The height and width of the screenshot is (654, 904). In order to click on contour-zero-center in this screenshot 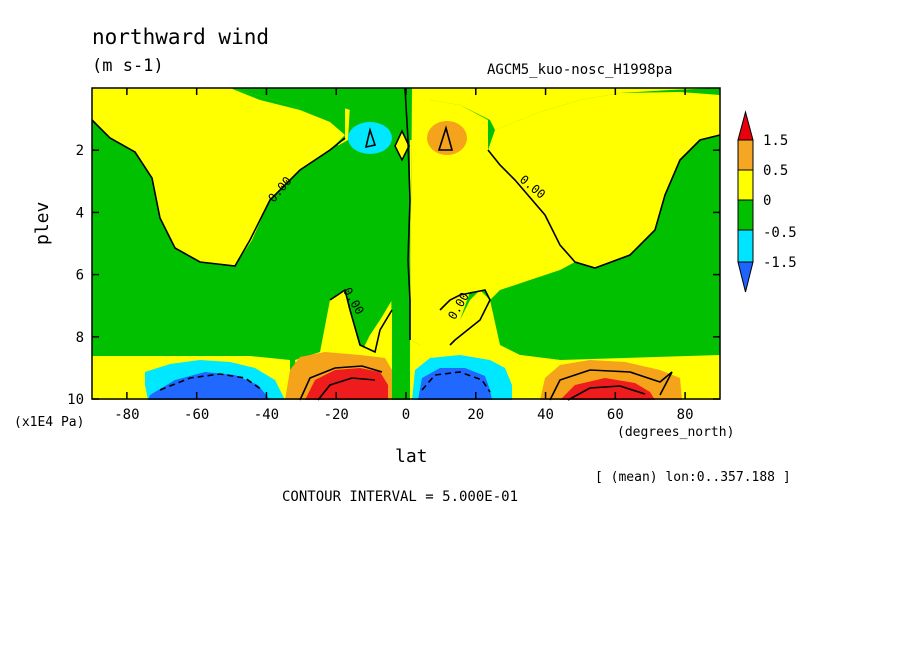, I will do `click(407, 213)`.